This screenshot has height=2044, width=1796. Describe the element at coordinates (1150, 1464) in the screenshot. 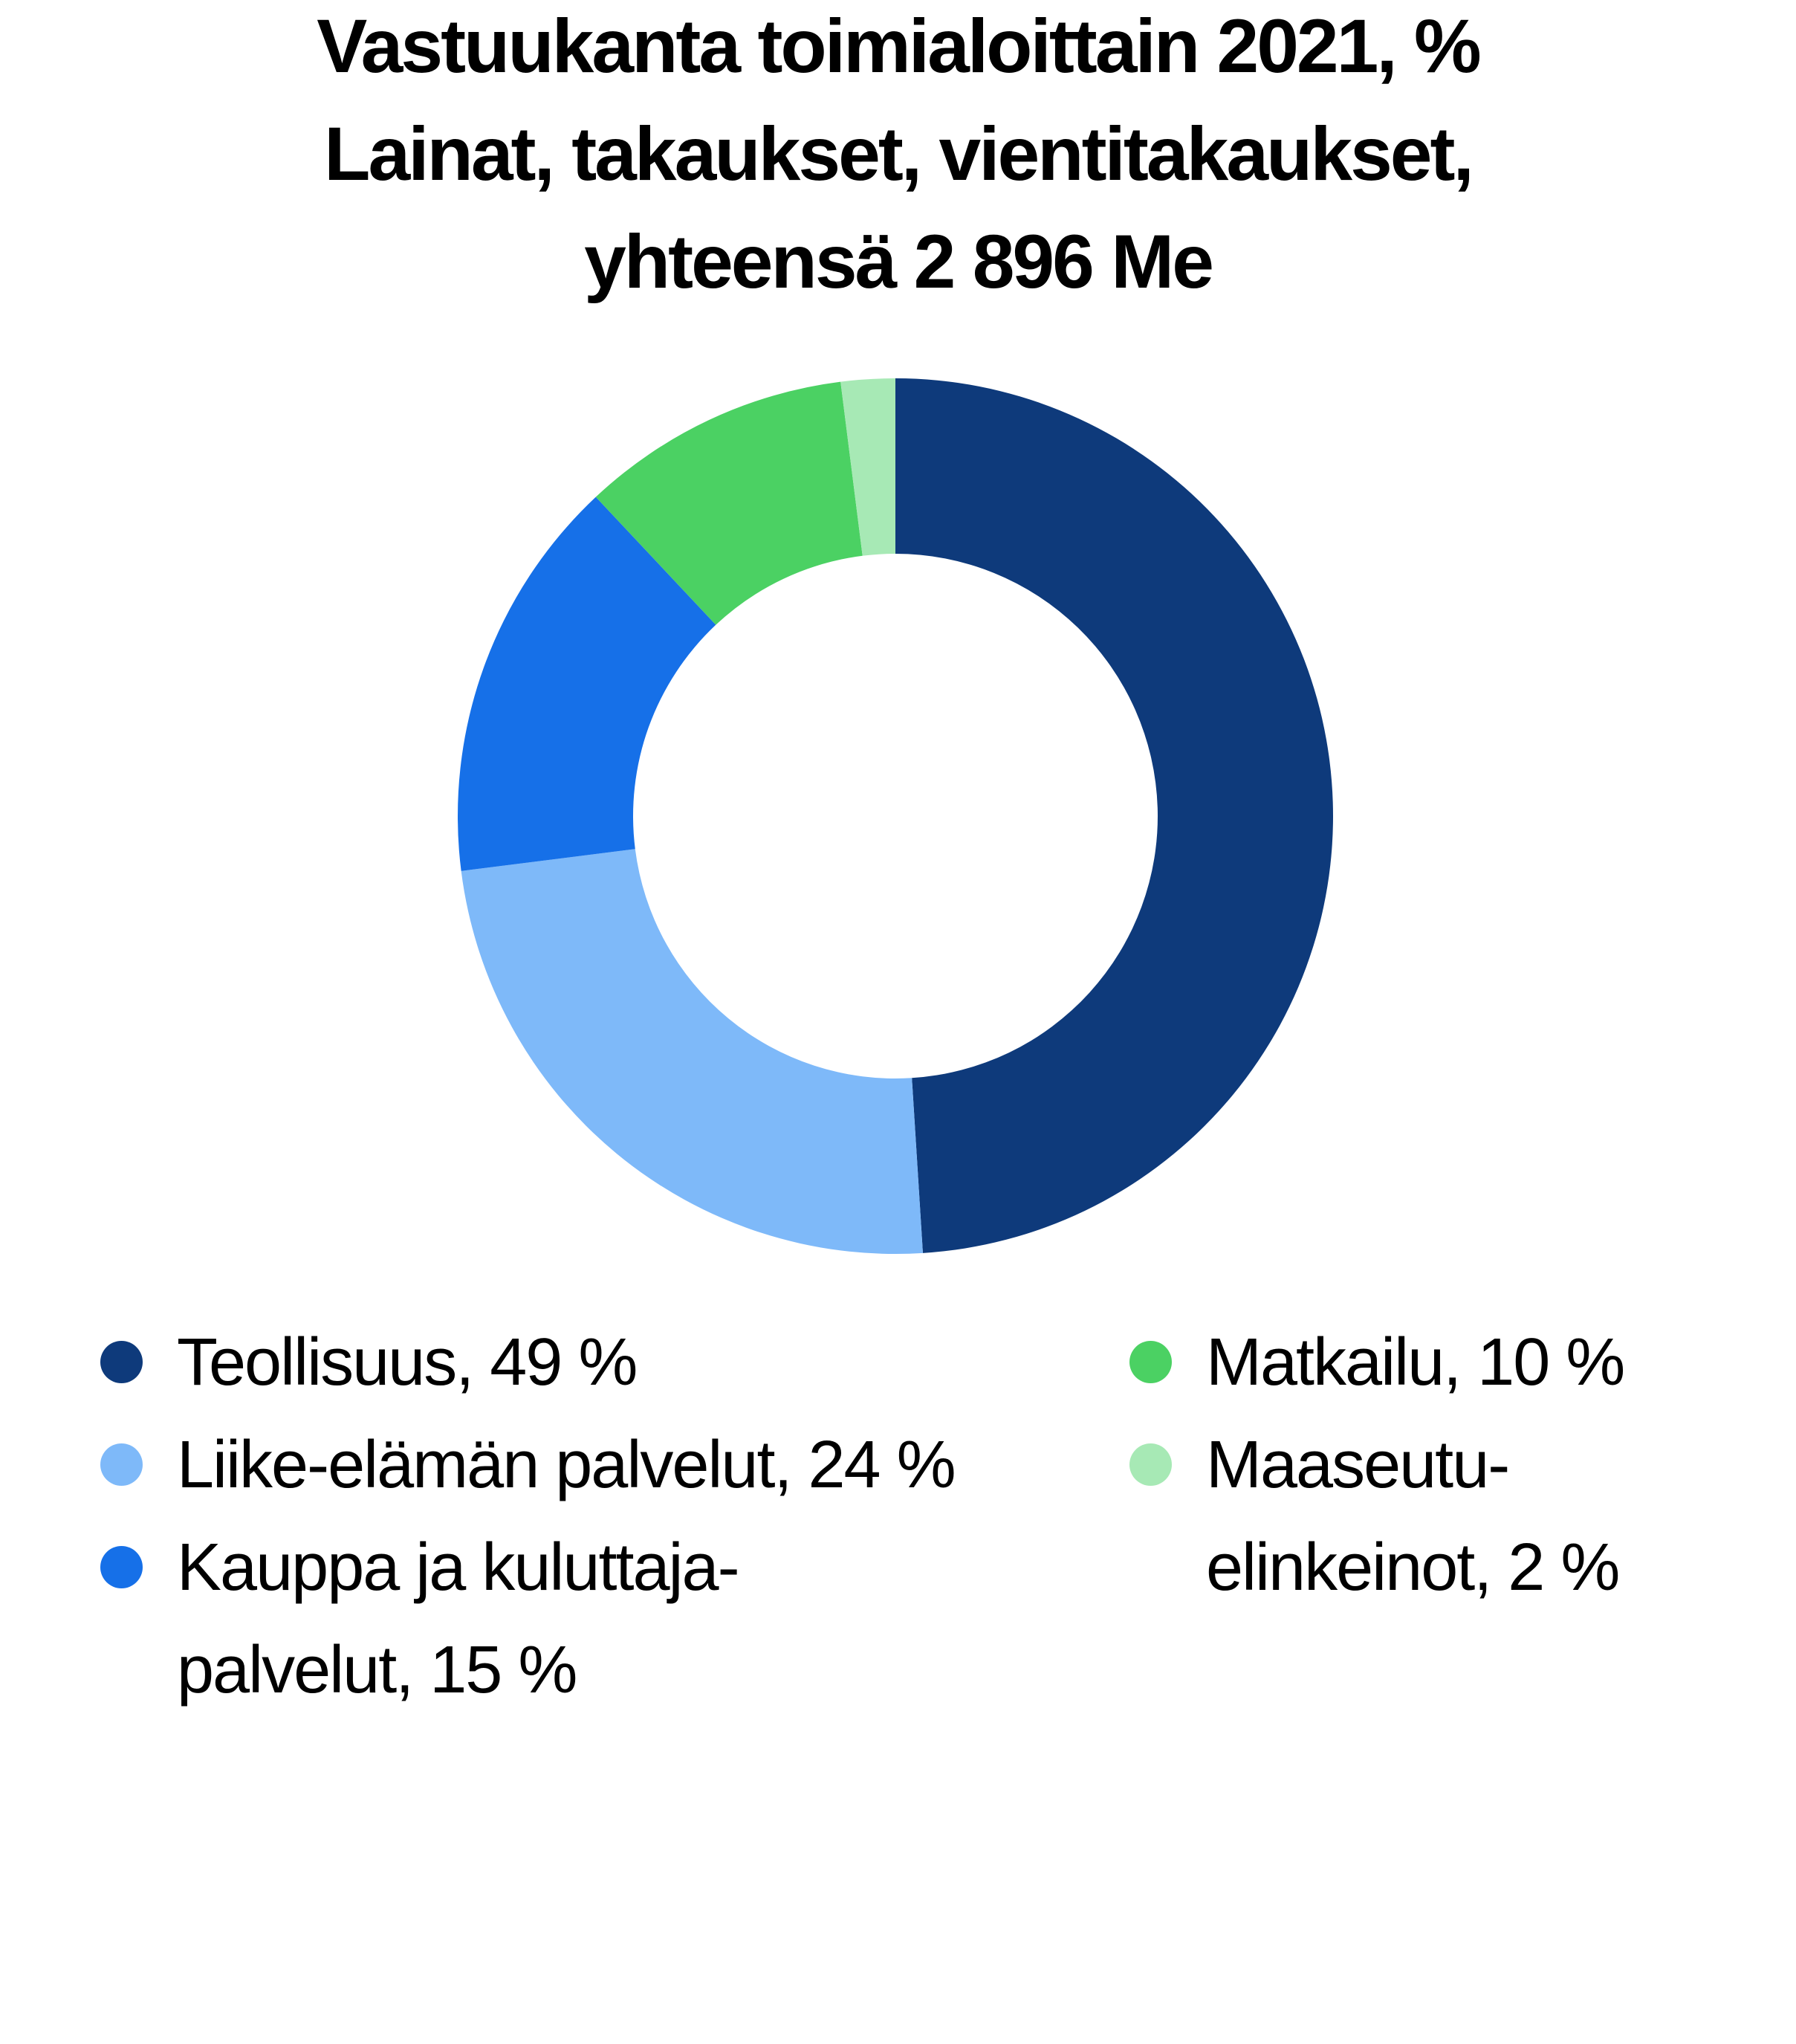

I see `legend-swatch-maaseutuelinkeinot` at that location.